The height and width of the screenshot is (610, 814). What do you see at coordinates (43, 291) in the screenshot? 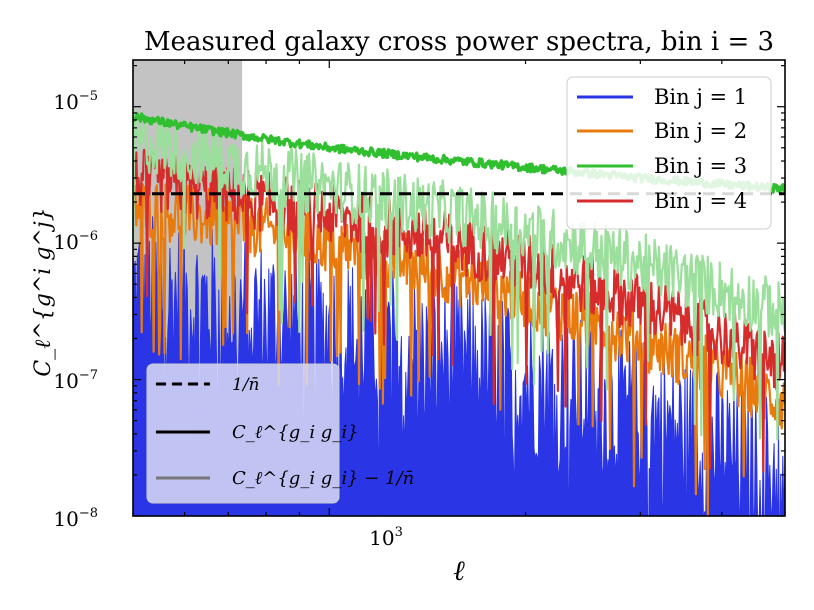
I see `y-axis-label: C_ℓ^{g^i g^j}` at bounding box center [43, 291].